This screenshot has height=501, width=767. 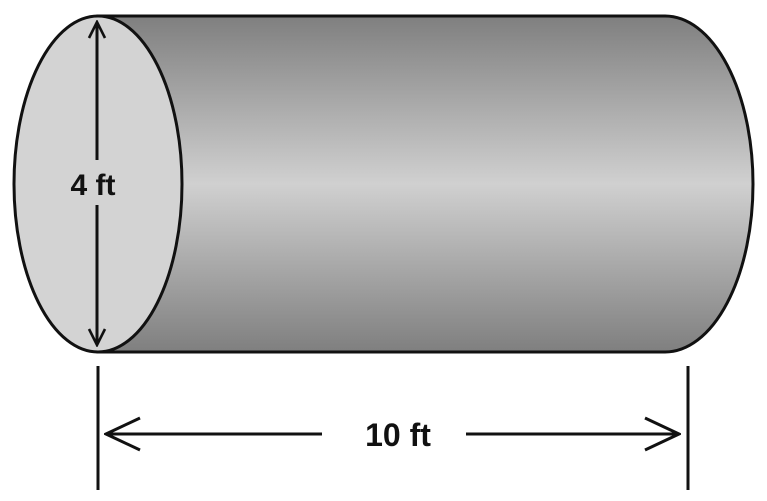 I want to click on length-label: 10 ft, so click(x=398, y=435).